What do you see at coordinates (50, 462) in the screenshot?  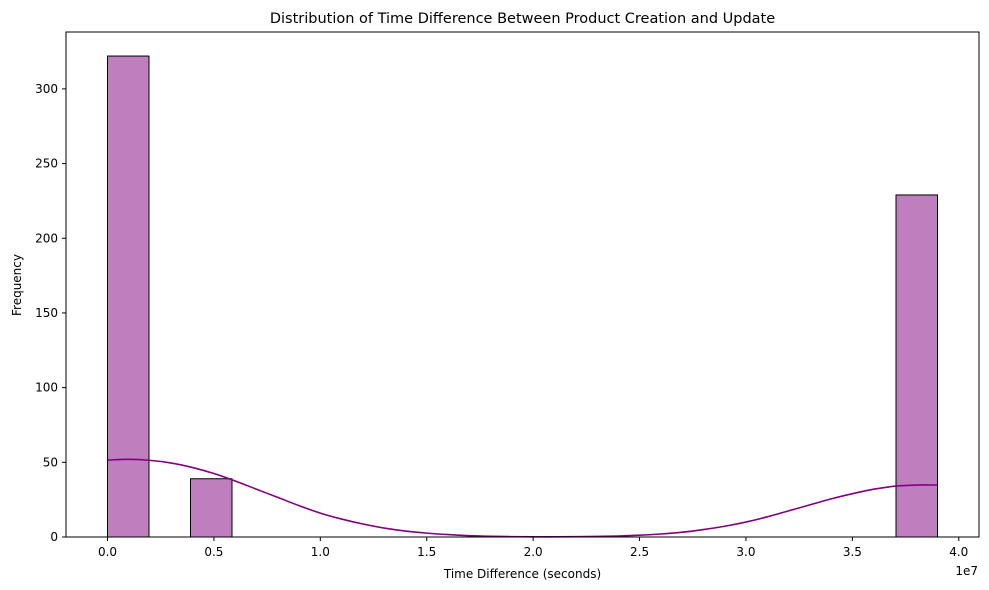 I see `y-tick-label: 50` at bounding box center [50, 462].